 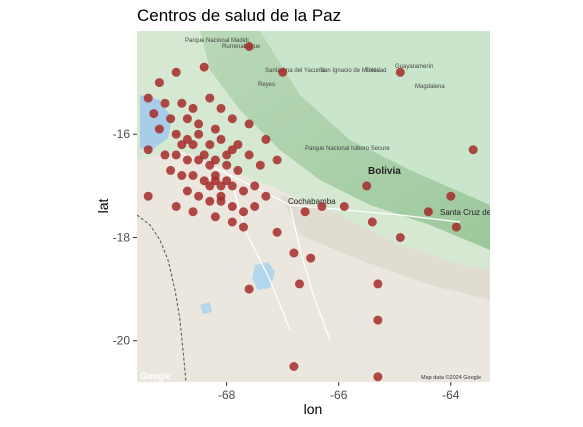 I want to click on map-label-reyes: Reyes, so click(x=266, y=85).